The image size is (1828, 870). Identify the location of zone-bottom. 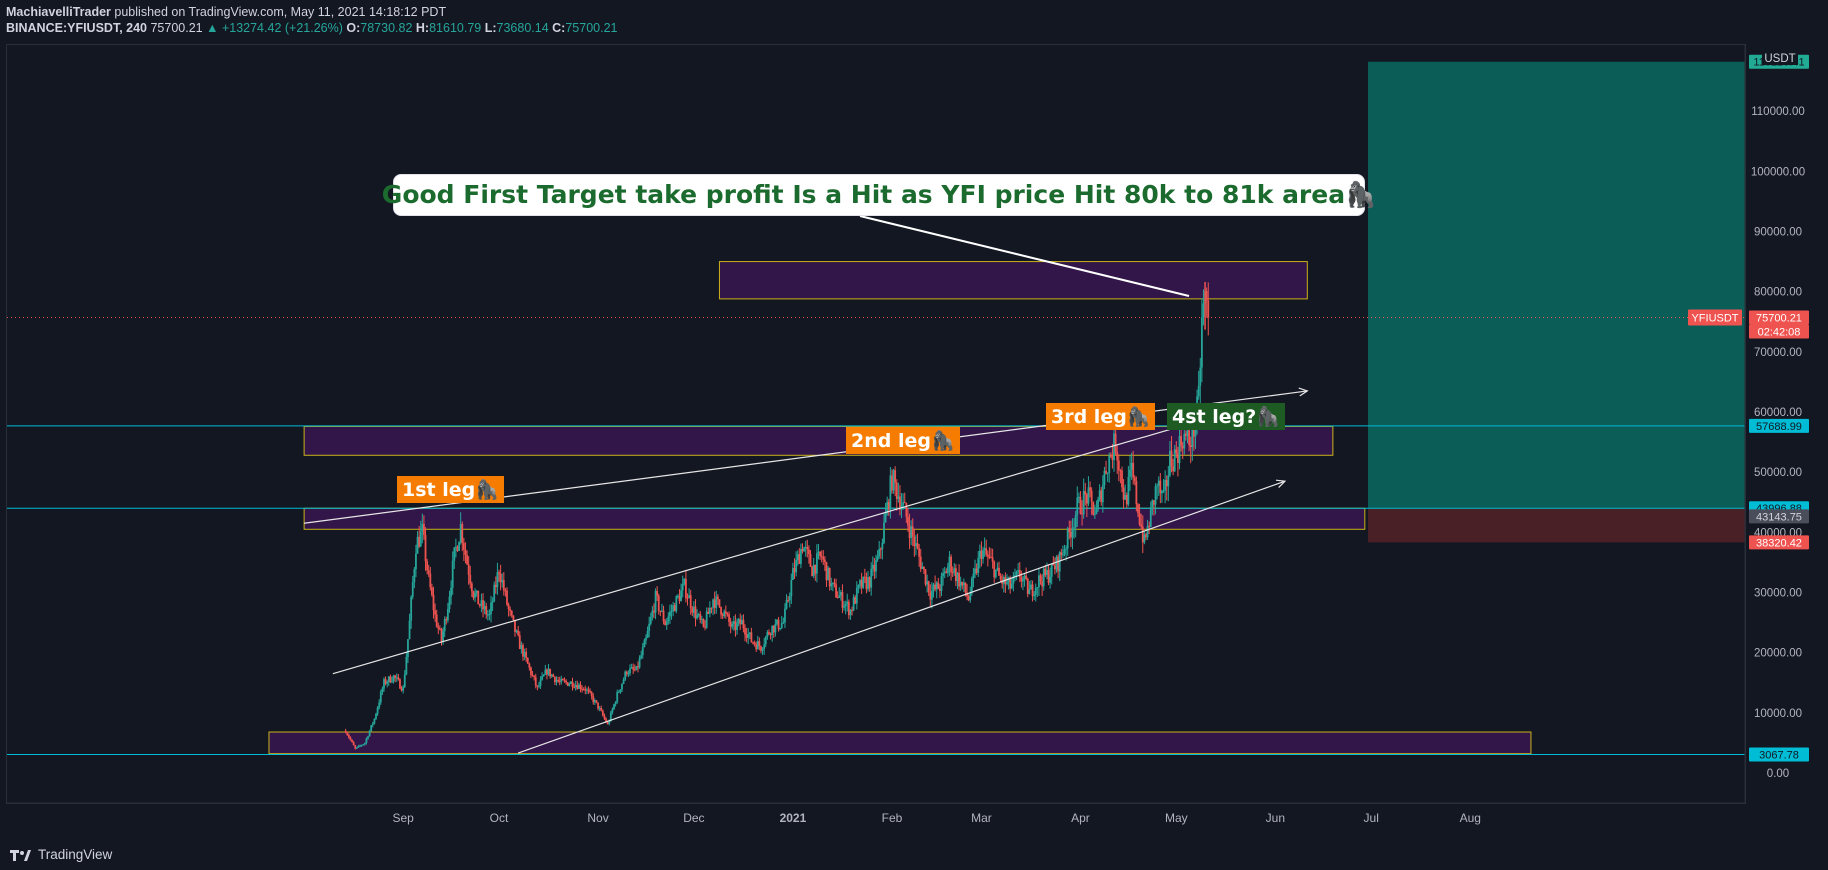
(900, 743).